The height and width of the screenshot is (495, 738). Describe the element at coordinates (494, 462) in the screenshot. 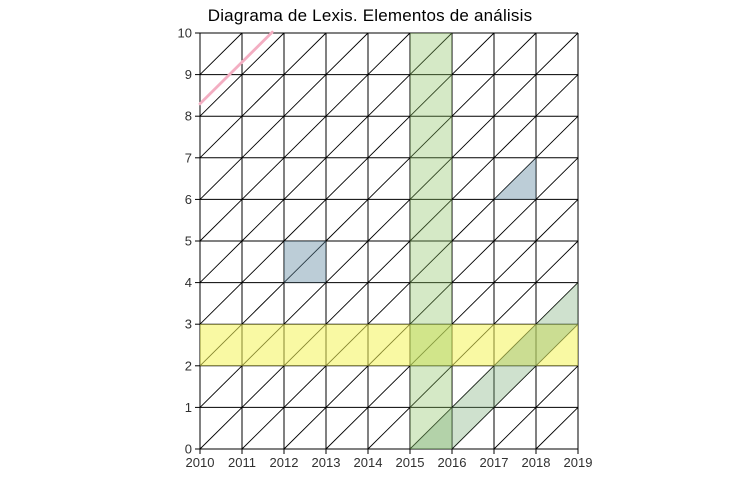

I see `x-axis-tick-label: 2017` at that location.